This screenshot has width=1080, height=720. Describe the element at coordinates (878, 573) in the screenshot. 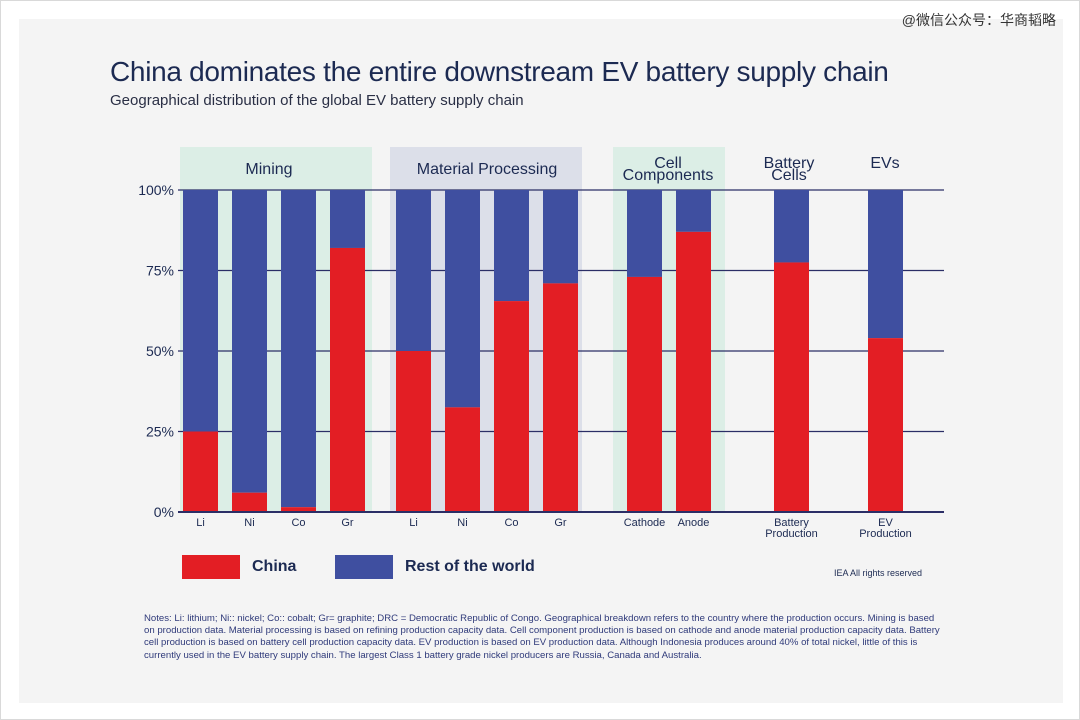

I see `credit-text: IEA All rights reserved` at that location.